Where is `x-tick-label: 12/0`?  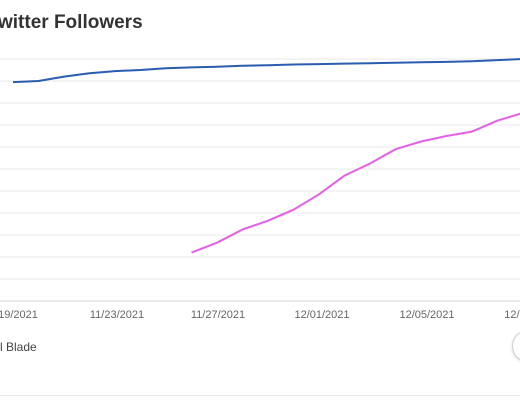
x-tick-label: 12/0 is located at coordinates (512, 315).